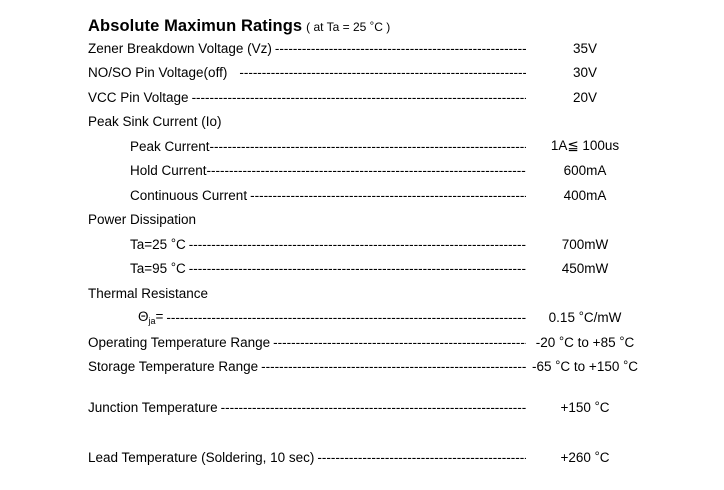  Describe the element at coordinates (179, 342) in the screenshot. I see `spec-label: Operating Temperature Range` at that location.